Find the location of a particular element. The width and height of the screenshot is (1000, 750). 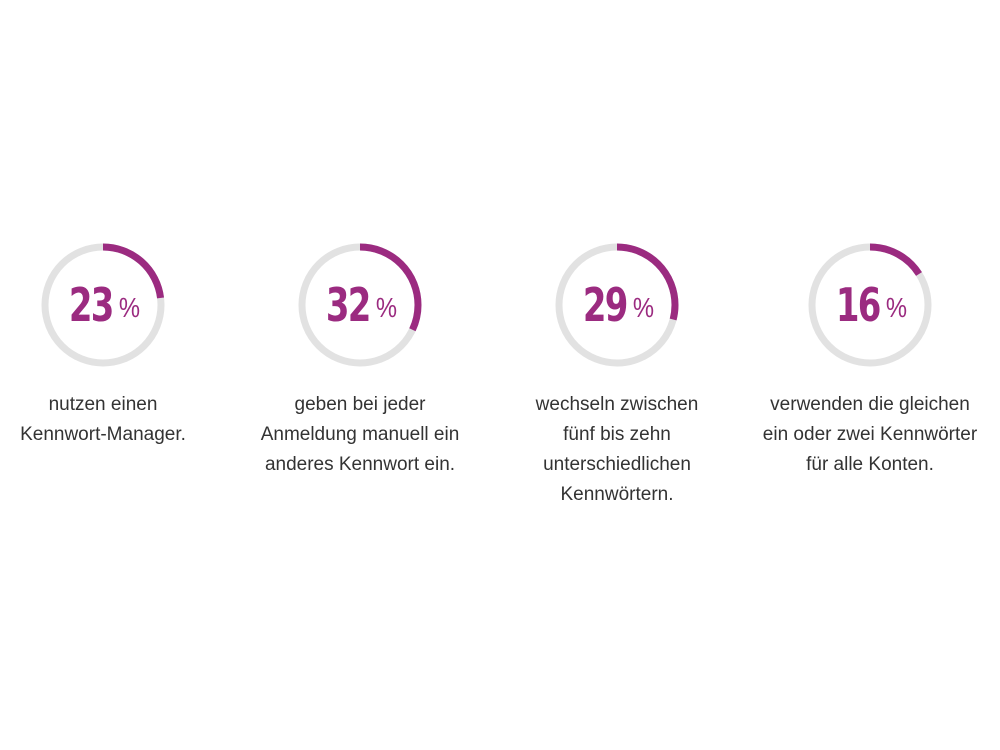

percentage-label: 32 % is located at coordinates (360, 305).